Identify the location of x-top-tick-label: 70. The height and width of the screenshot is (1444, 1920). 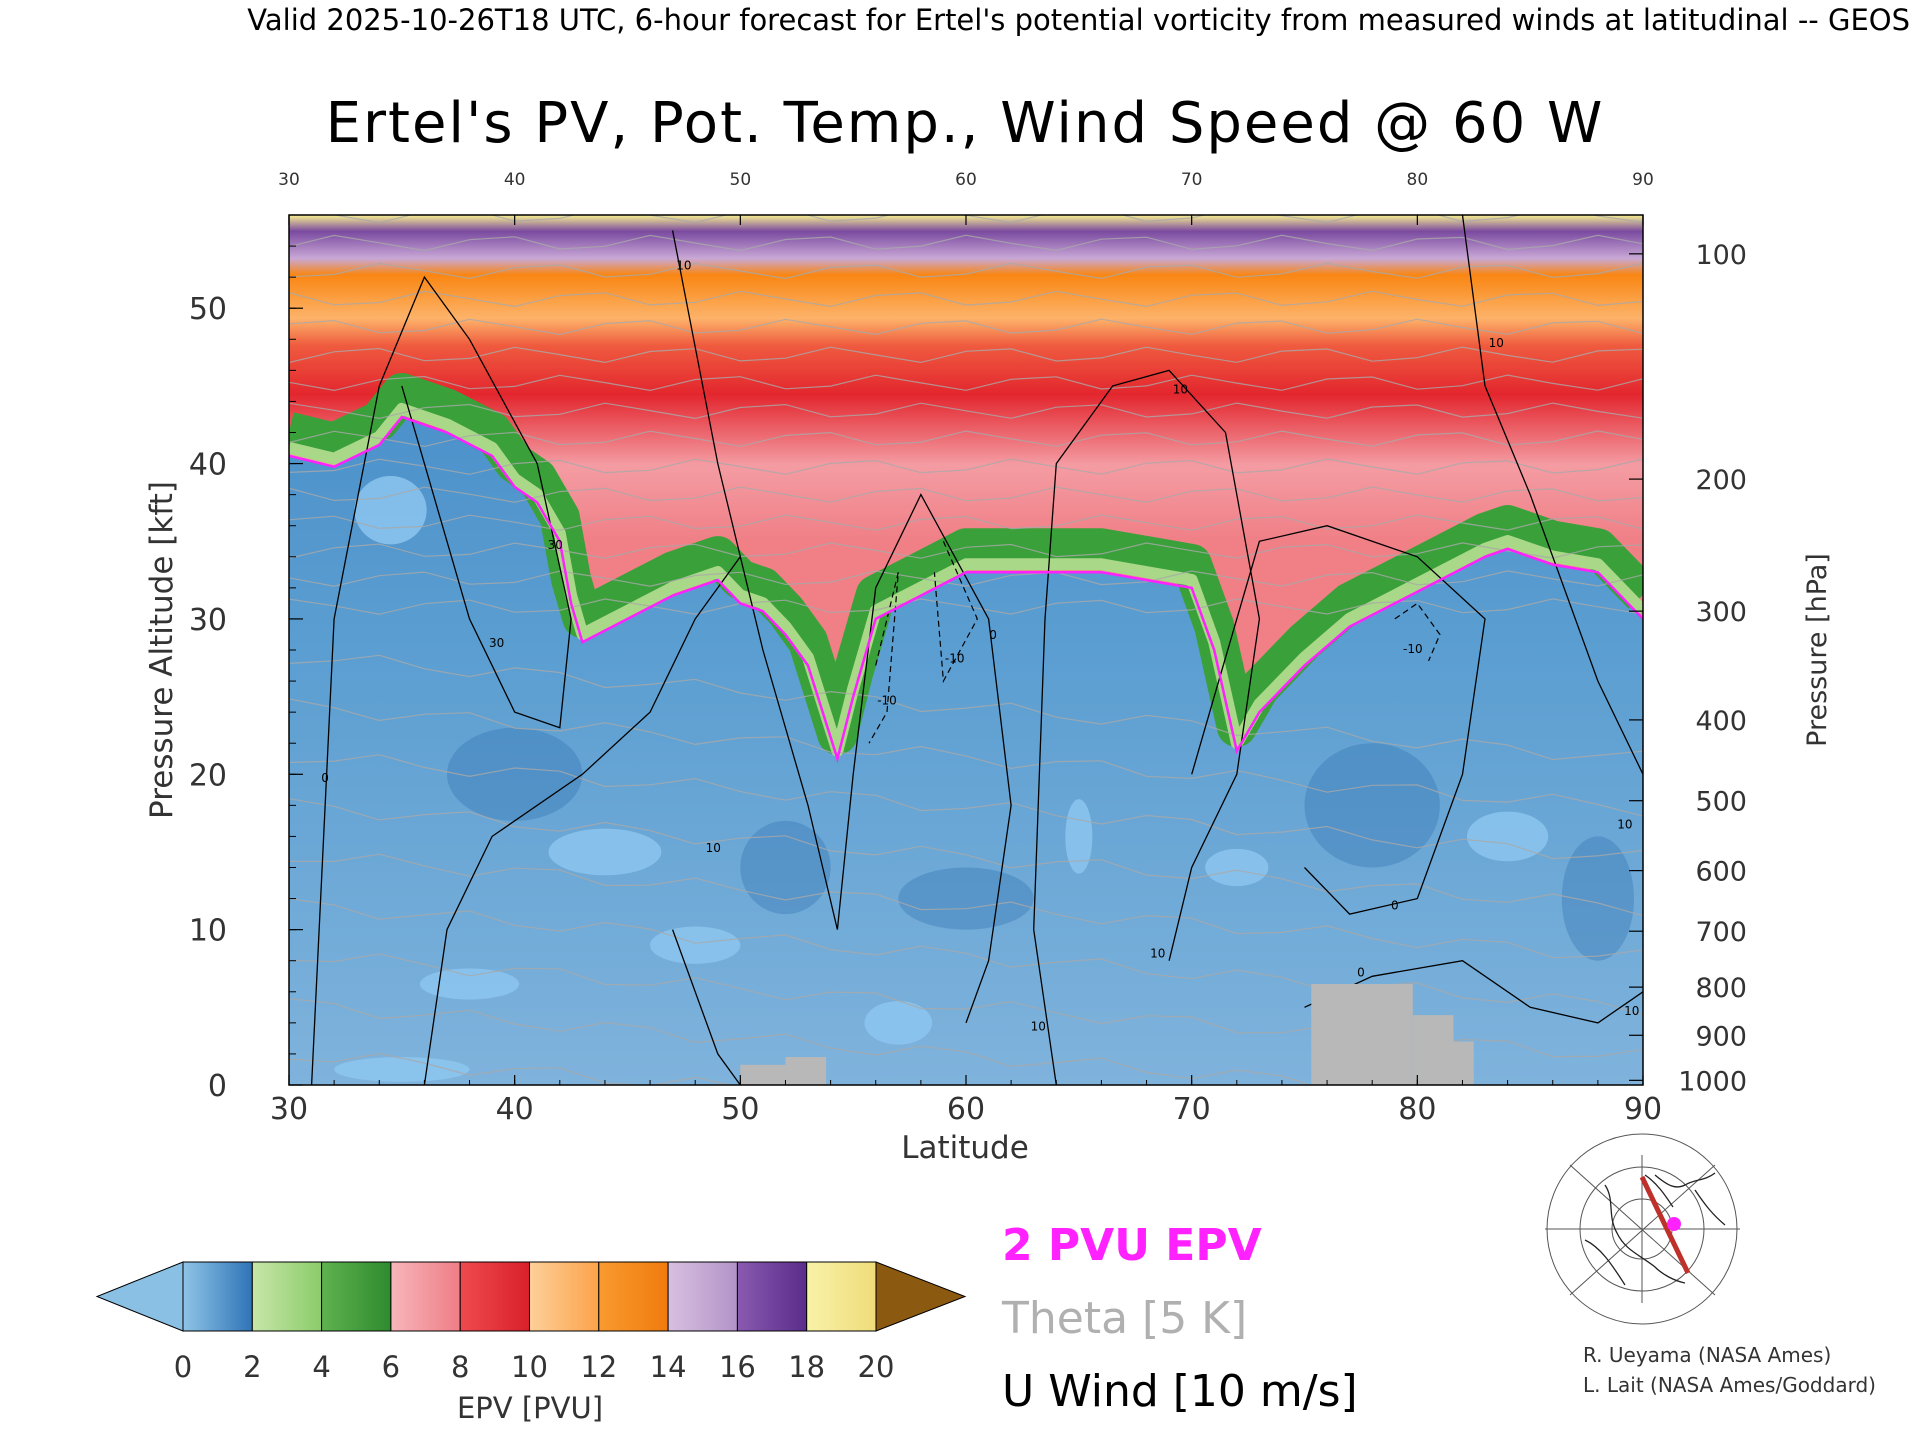
(1192, 180).